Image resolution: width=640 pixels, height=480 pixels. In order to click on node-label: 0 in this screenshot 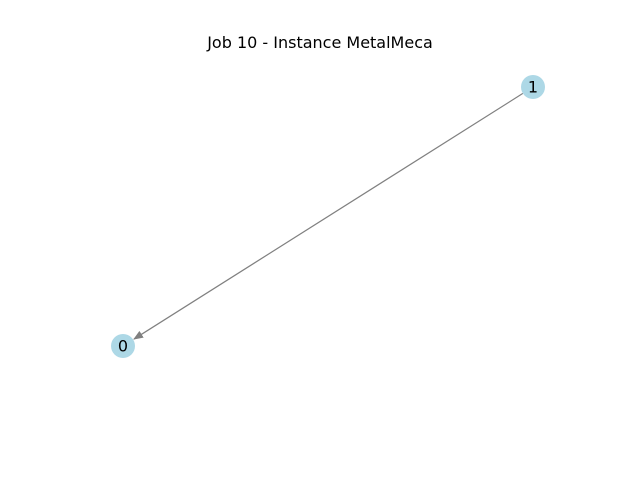, I will do `click(123, 346)`.